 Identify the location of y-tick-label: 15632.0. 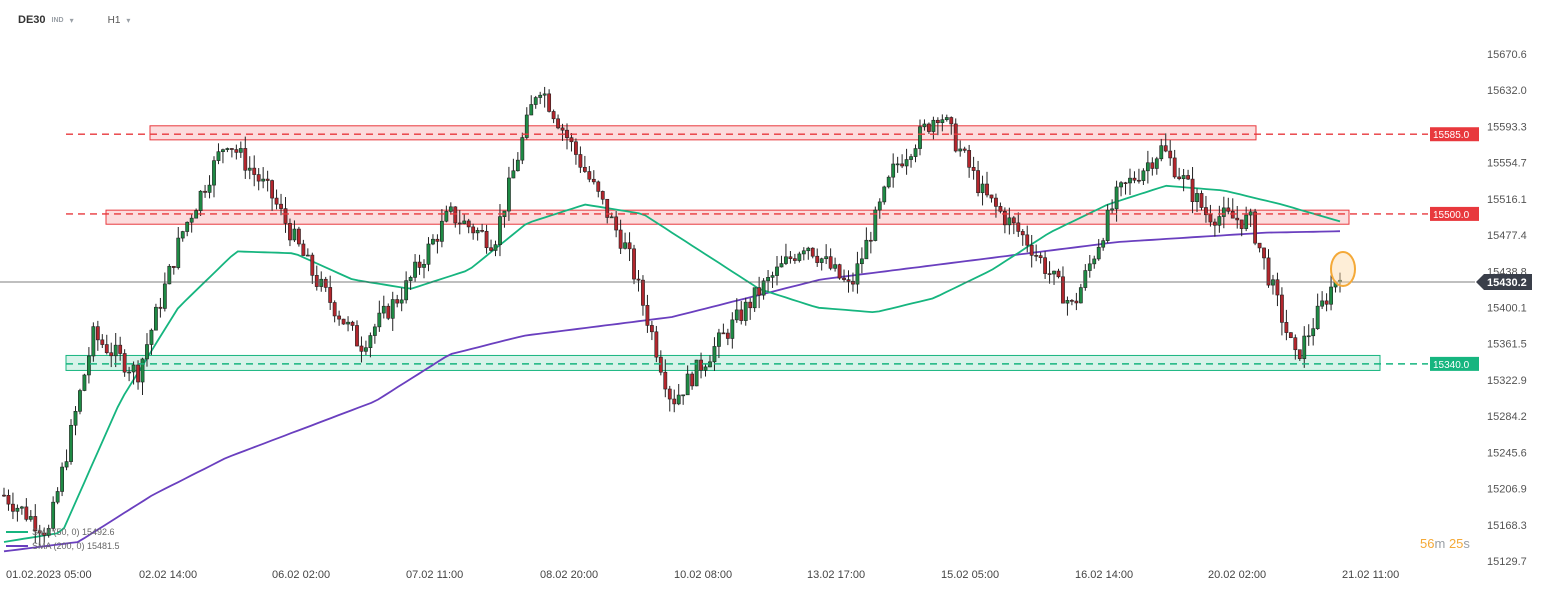
(1507, 91).